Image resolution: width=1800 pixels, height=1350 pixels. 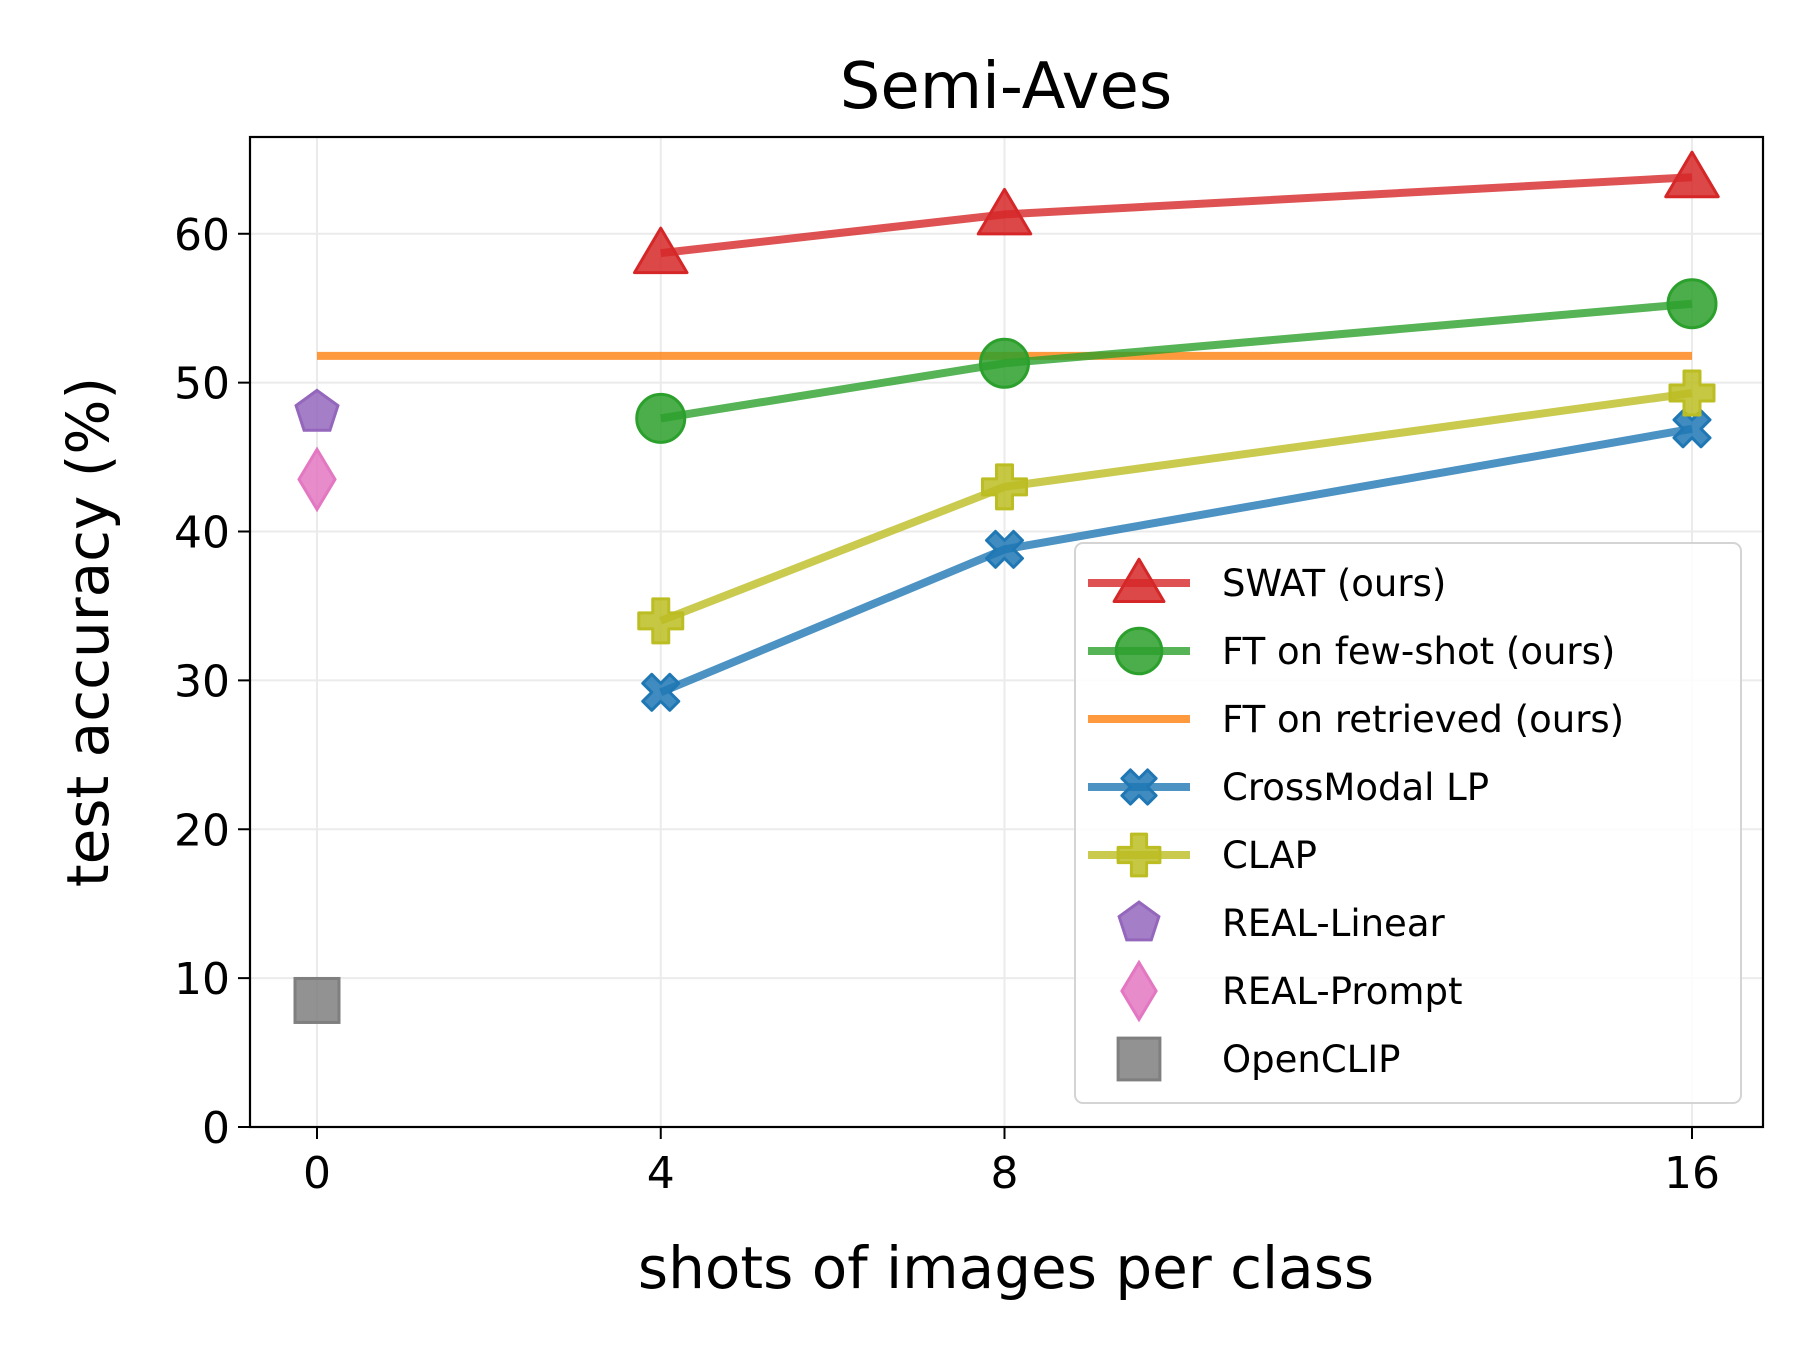 I want to click on legend-entry-ft-on-retrieved-ours: FT on retrieved (ours), so click(x=1356, y=719).